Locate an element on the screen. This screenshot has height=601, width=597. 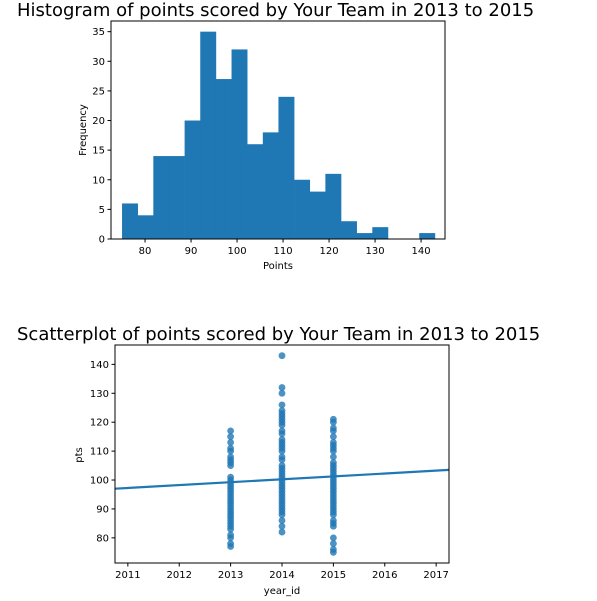
histogram-x-tick-label: 130 is located at coordinates (375, 251).